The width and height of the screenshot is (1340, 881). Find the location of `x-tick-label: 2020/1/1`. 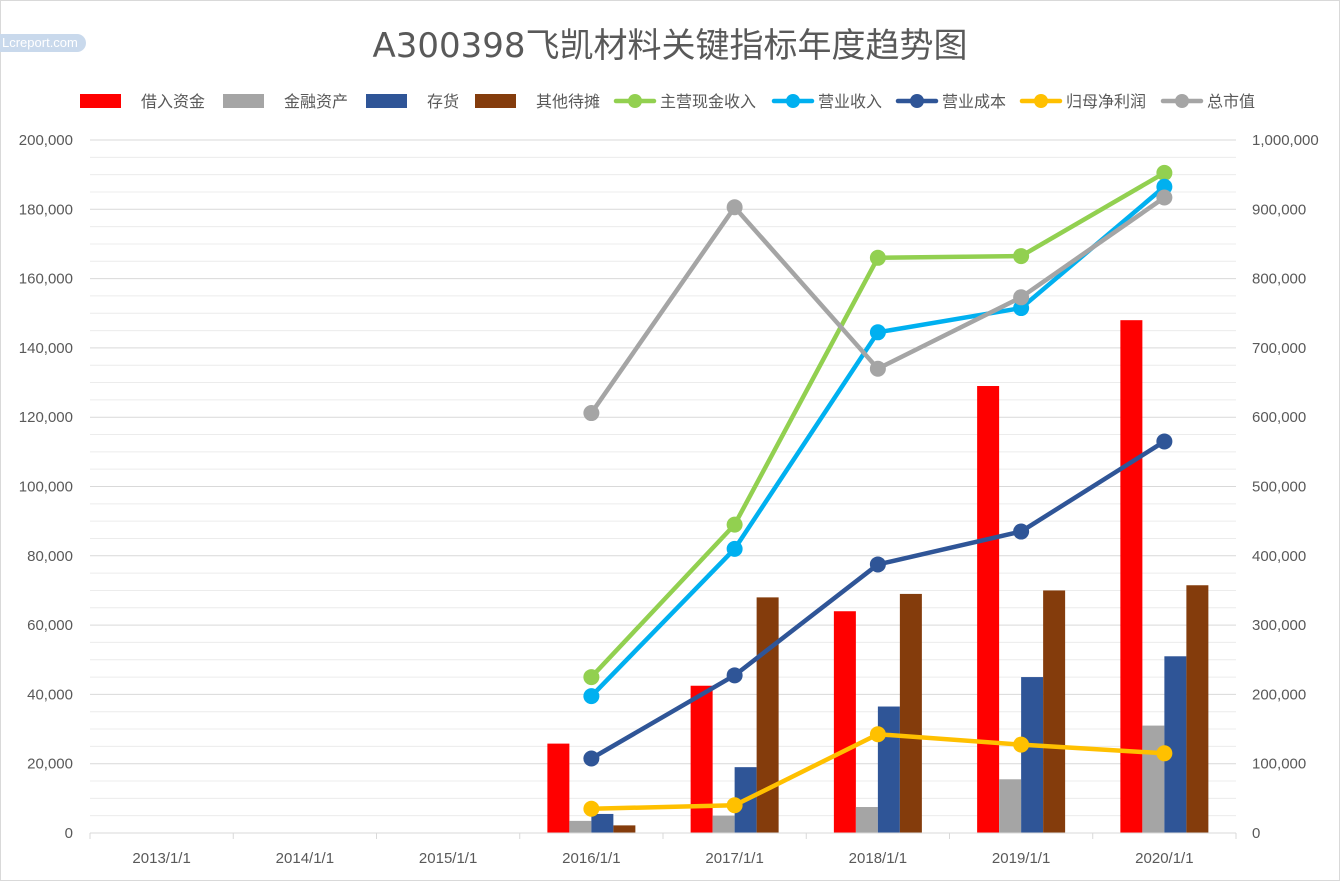

x-tick-label: 2020/1/1 is located at coordinates (1164, 858).